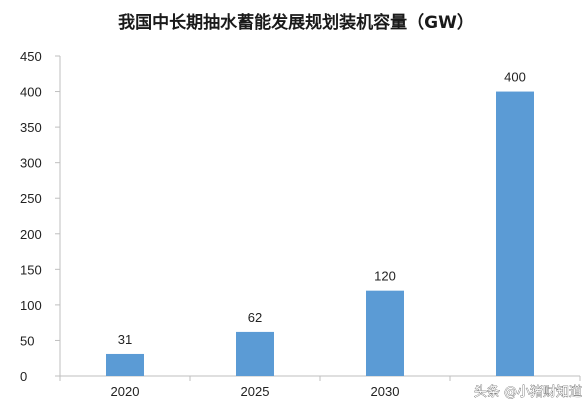 The image size is (588, 403). Describe the element at coordinates (125, 364) in the screenshot. I see `bar-2020` at that location.